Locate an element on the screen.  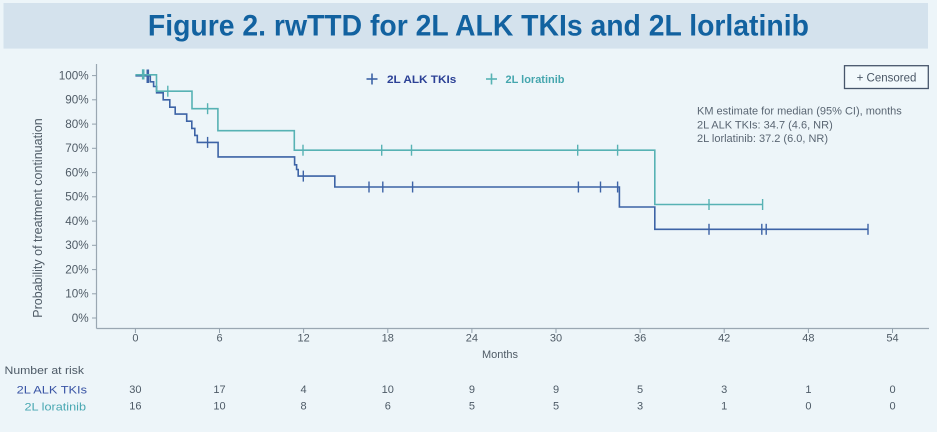
svg-text: 8 is located at coordinates (304, 406).